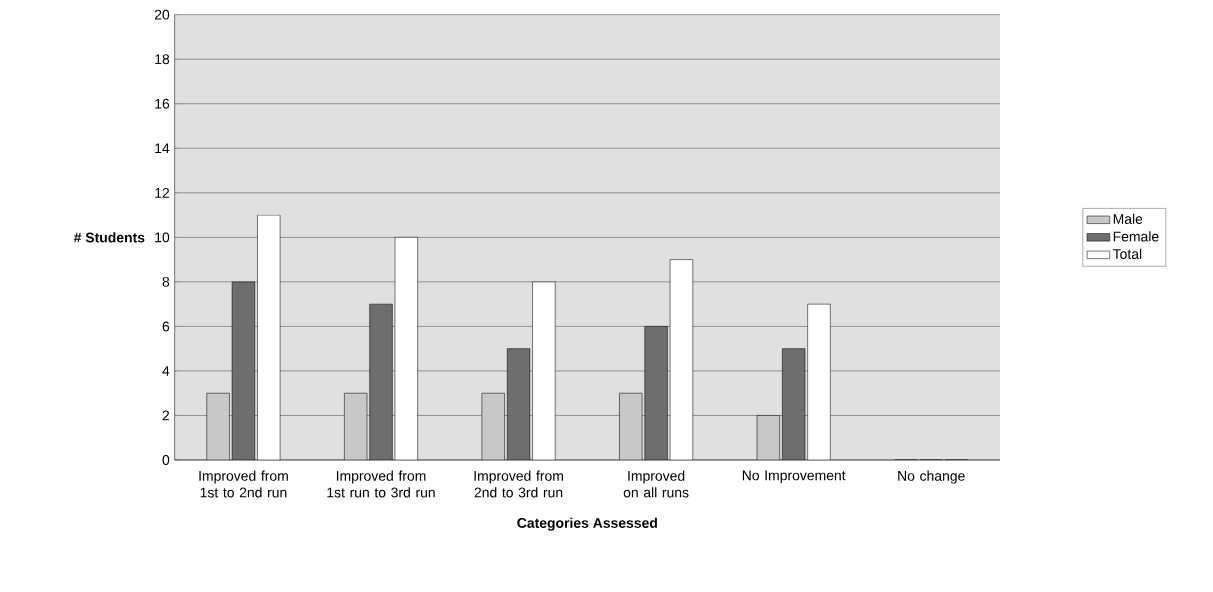 The height and width of the screenshot is (592, 1213). Describe the element at coordinates (162, 59) in the screenshot. I see `y-tick-label: 18` at that location.